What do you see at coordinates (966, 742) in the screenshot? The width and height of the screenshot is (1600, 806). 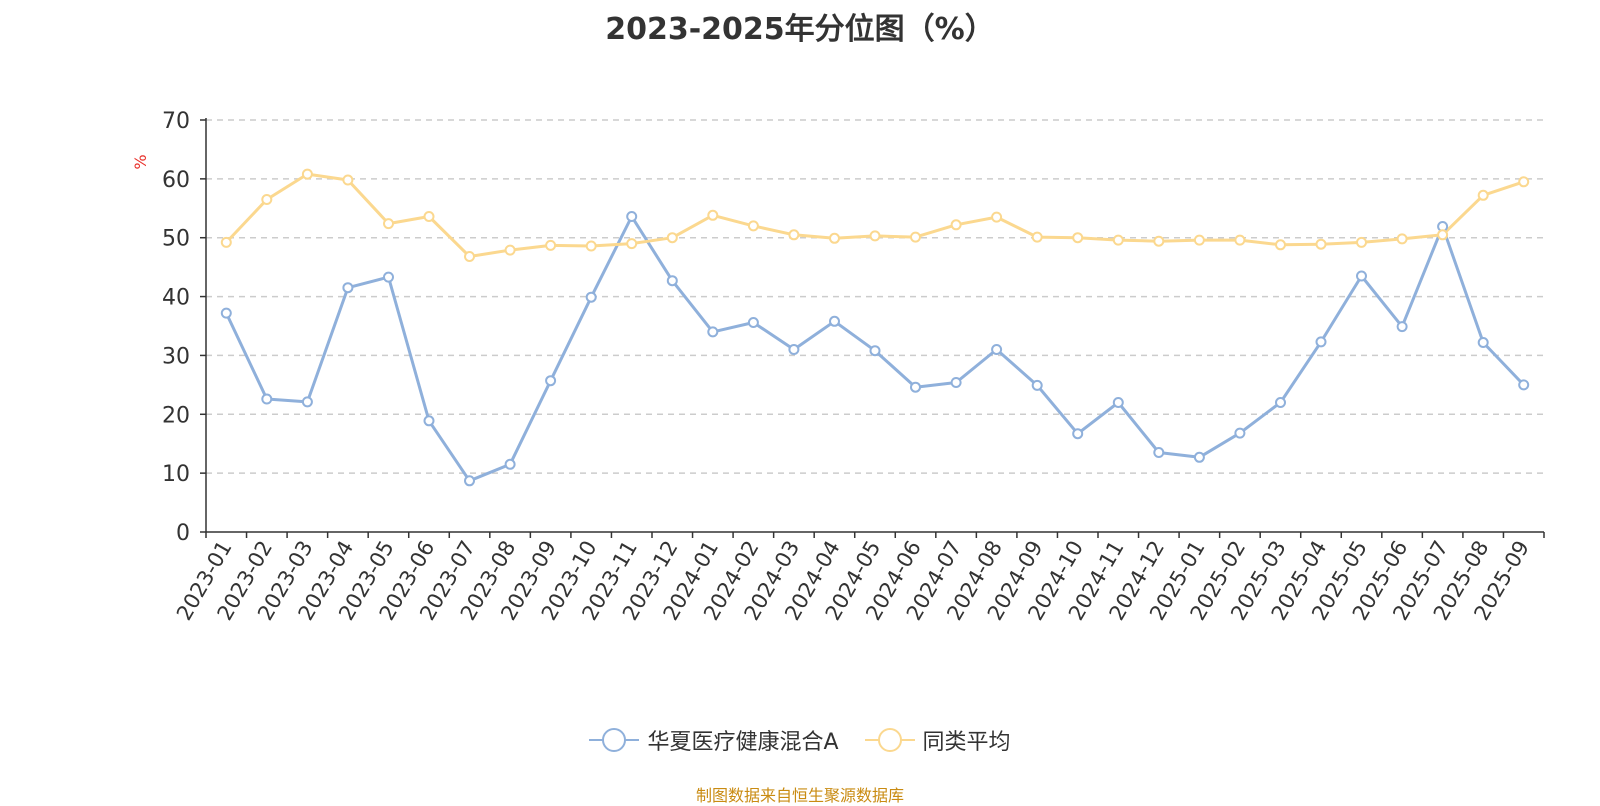 I see `legend-series-2-label: 同类平均` at bounding box center [966, 742].